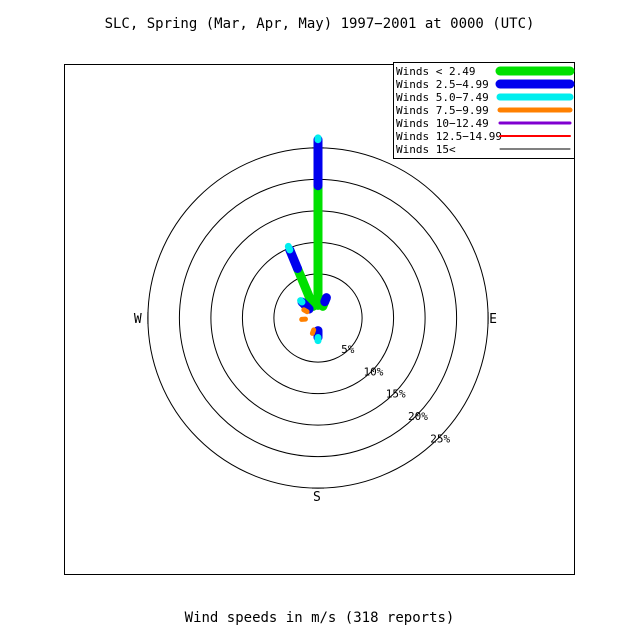 The height and width of the screenshot is (639, 639). I want to click on x-axis-caption: Wind speeds in m/s (318 reports), so click(319, 618).